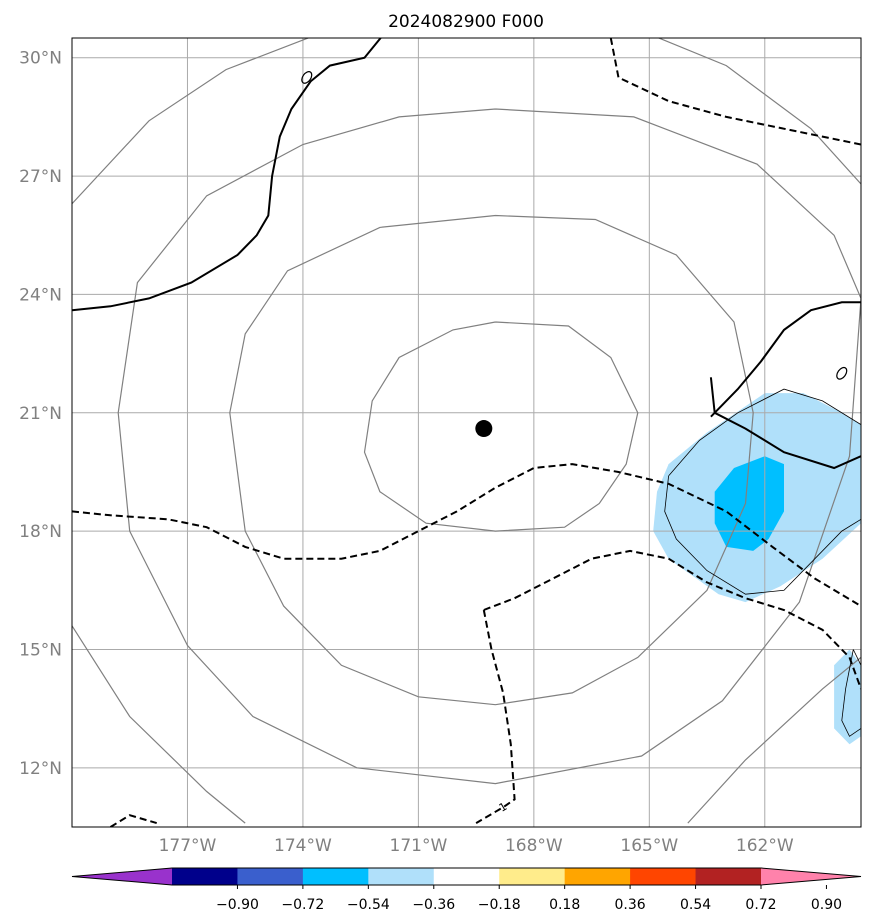 This screenshot has width=873, height=924. Describe the element at coordinates (630, 905) in the screenshot. I see `colorbar-tick-label: 0.36` at that location.